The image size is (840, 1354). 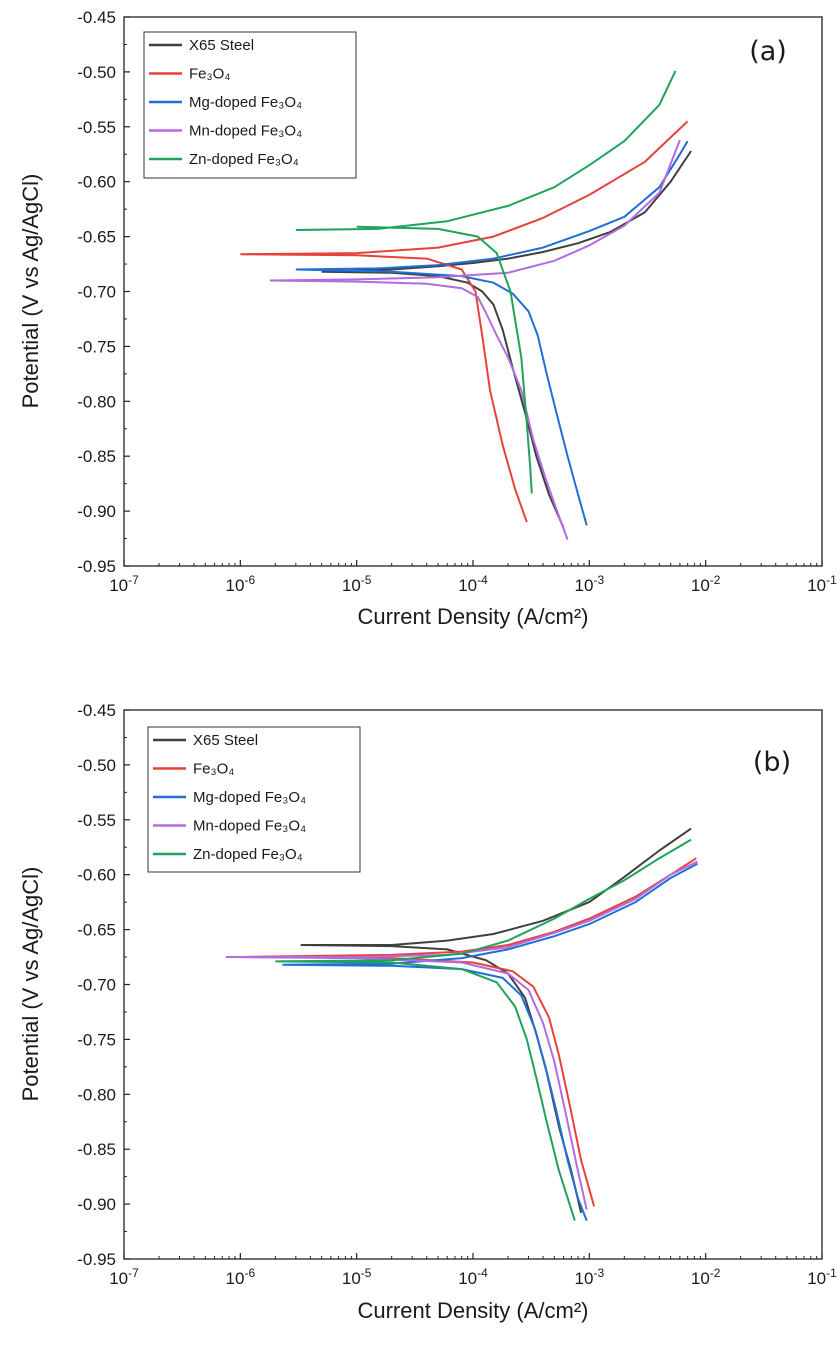 I want to click on panel-label: (a), so click(x=768, y=51).